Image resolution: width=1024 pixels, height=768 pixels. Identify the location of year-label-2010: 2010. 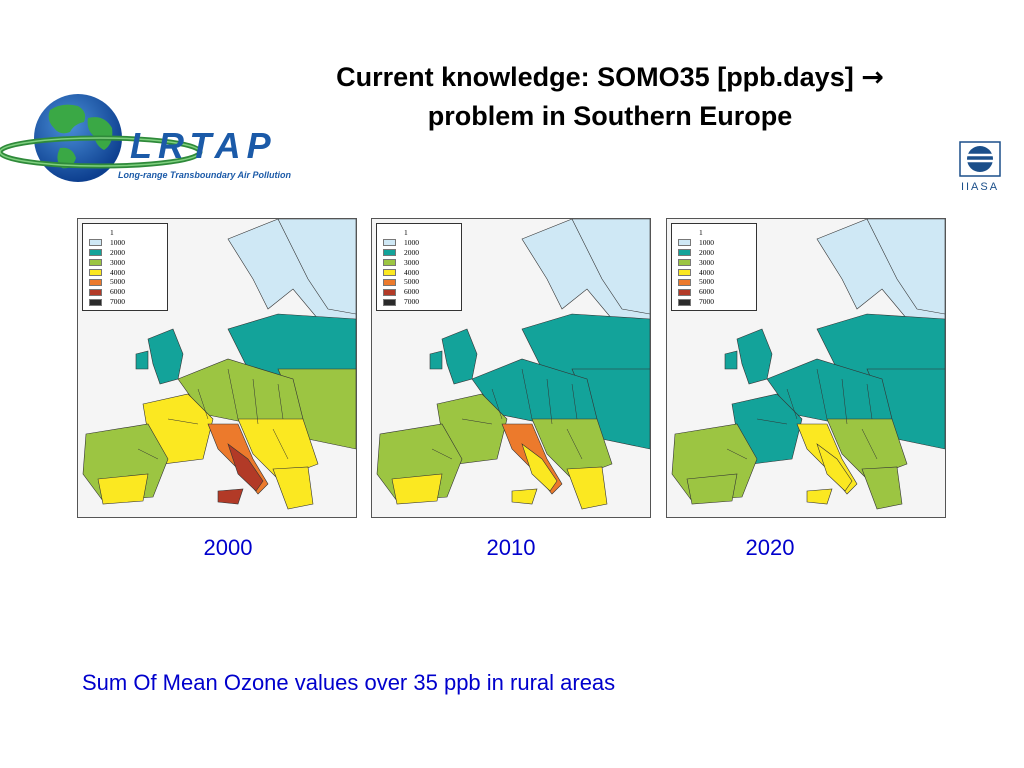
(511, 547).